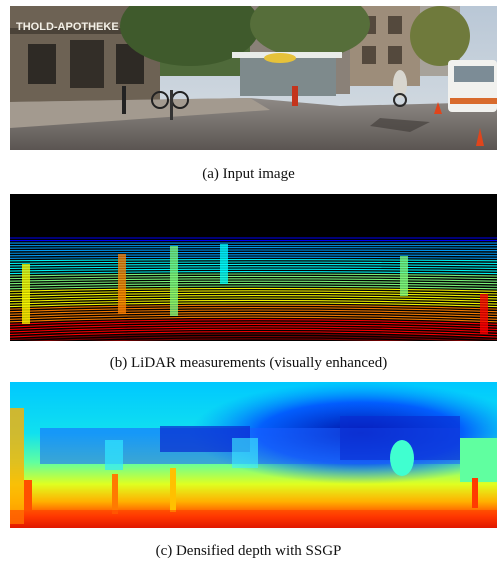 The width and height of the screenshot is (497, 562). What do you see at coordinates (248, 174) in the screenshot?
I see `caption-a: (a) Input image` at bounding box center [248, 174].